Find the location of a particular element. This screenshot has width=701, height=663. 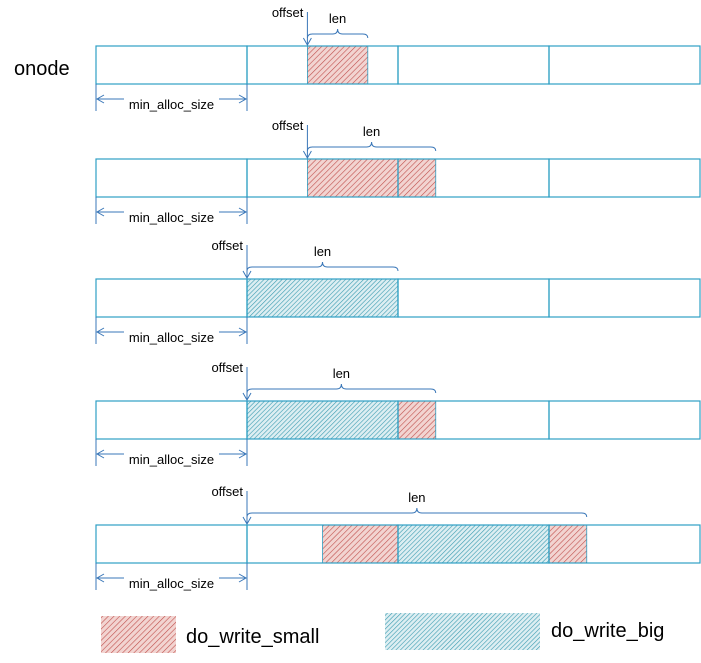

row-4: min_alloc_size offset len is located at coordinates (398, 413).